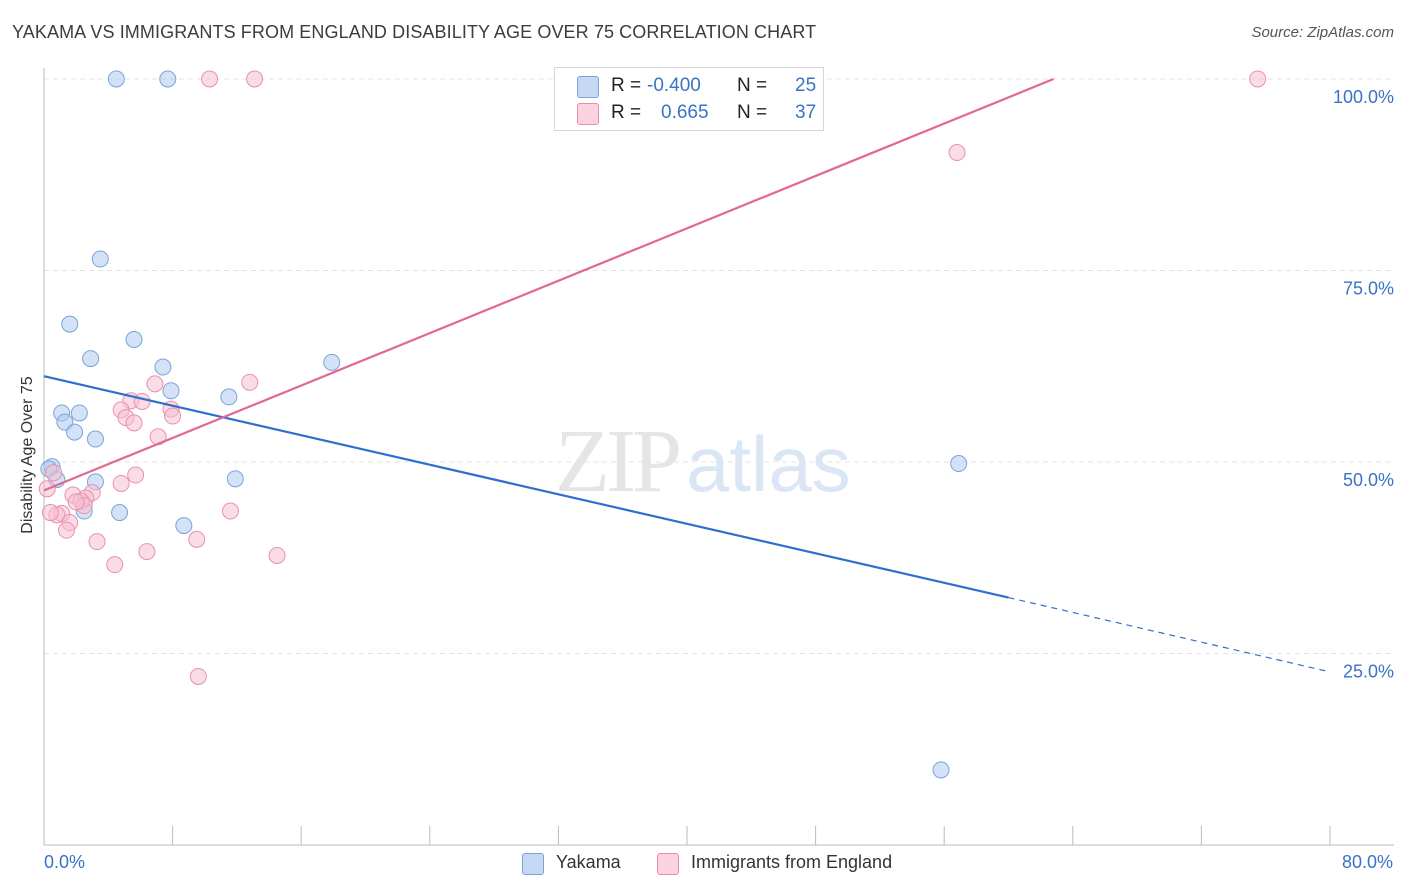  Describe the element at coordinates (1368, 480) in the screenshot. I see `y-tick-label: 50.0%` at that location.